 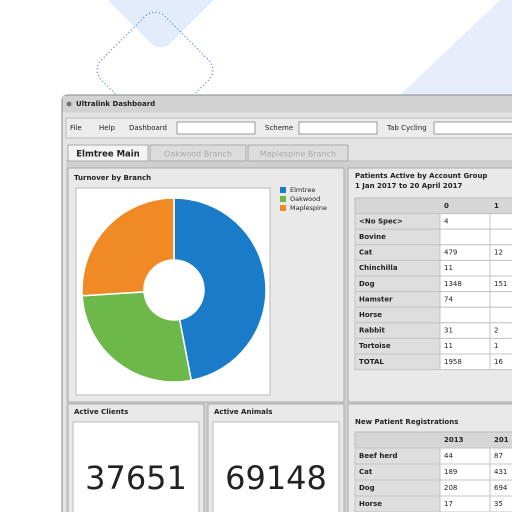 What do you see at coordinates (421, 176) in the screenshot?
I see `panel-title: Patients Active by Account Group` at bounding box center [421, 176].